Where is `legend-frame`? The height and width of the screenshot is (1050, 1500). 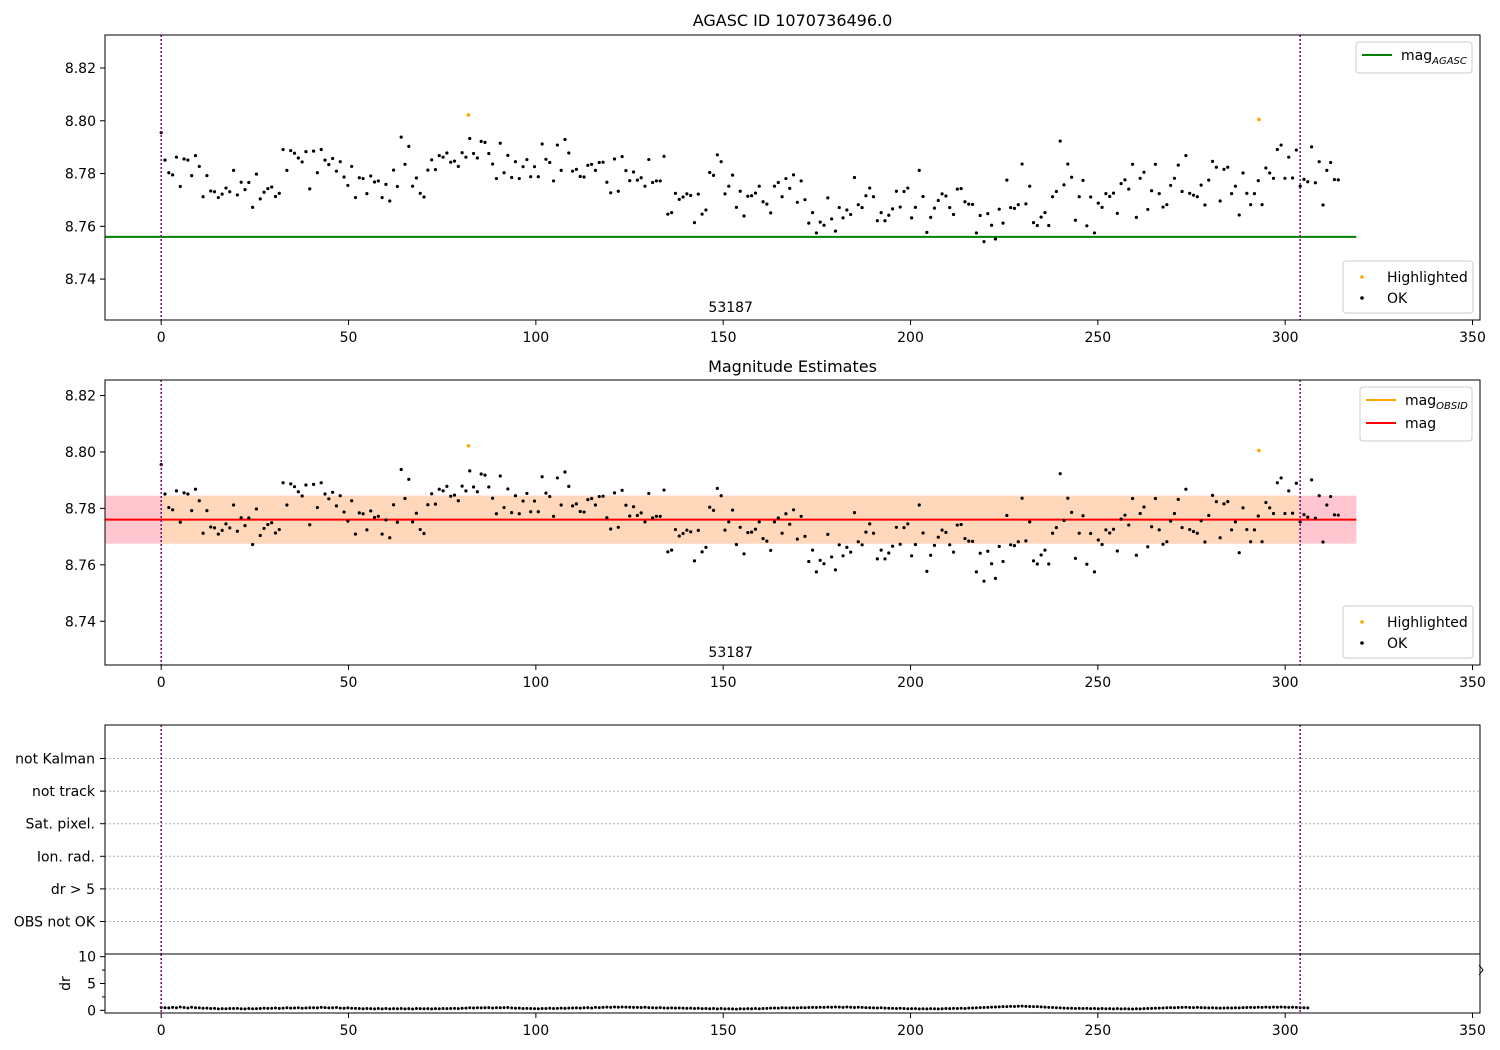 legend-frame is located at coordinates (1414, 57).